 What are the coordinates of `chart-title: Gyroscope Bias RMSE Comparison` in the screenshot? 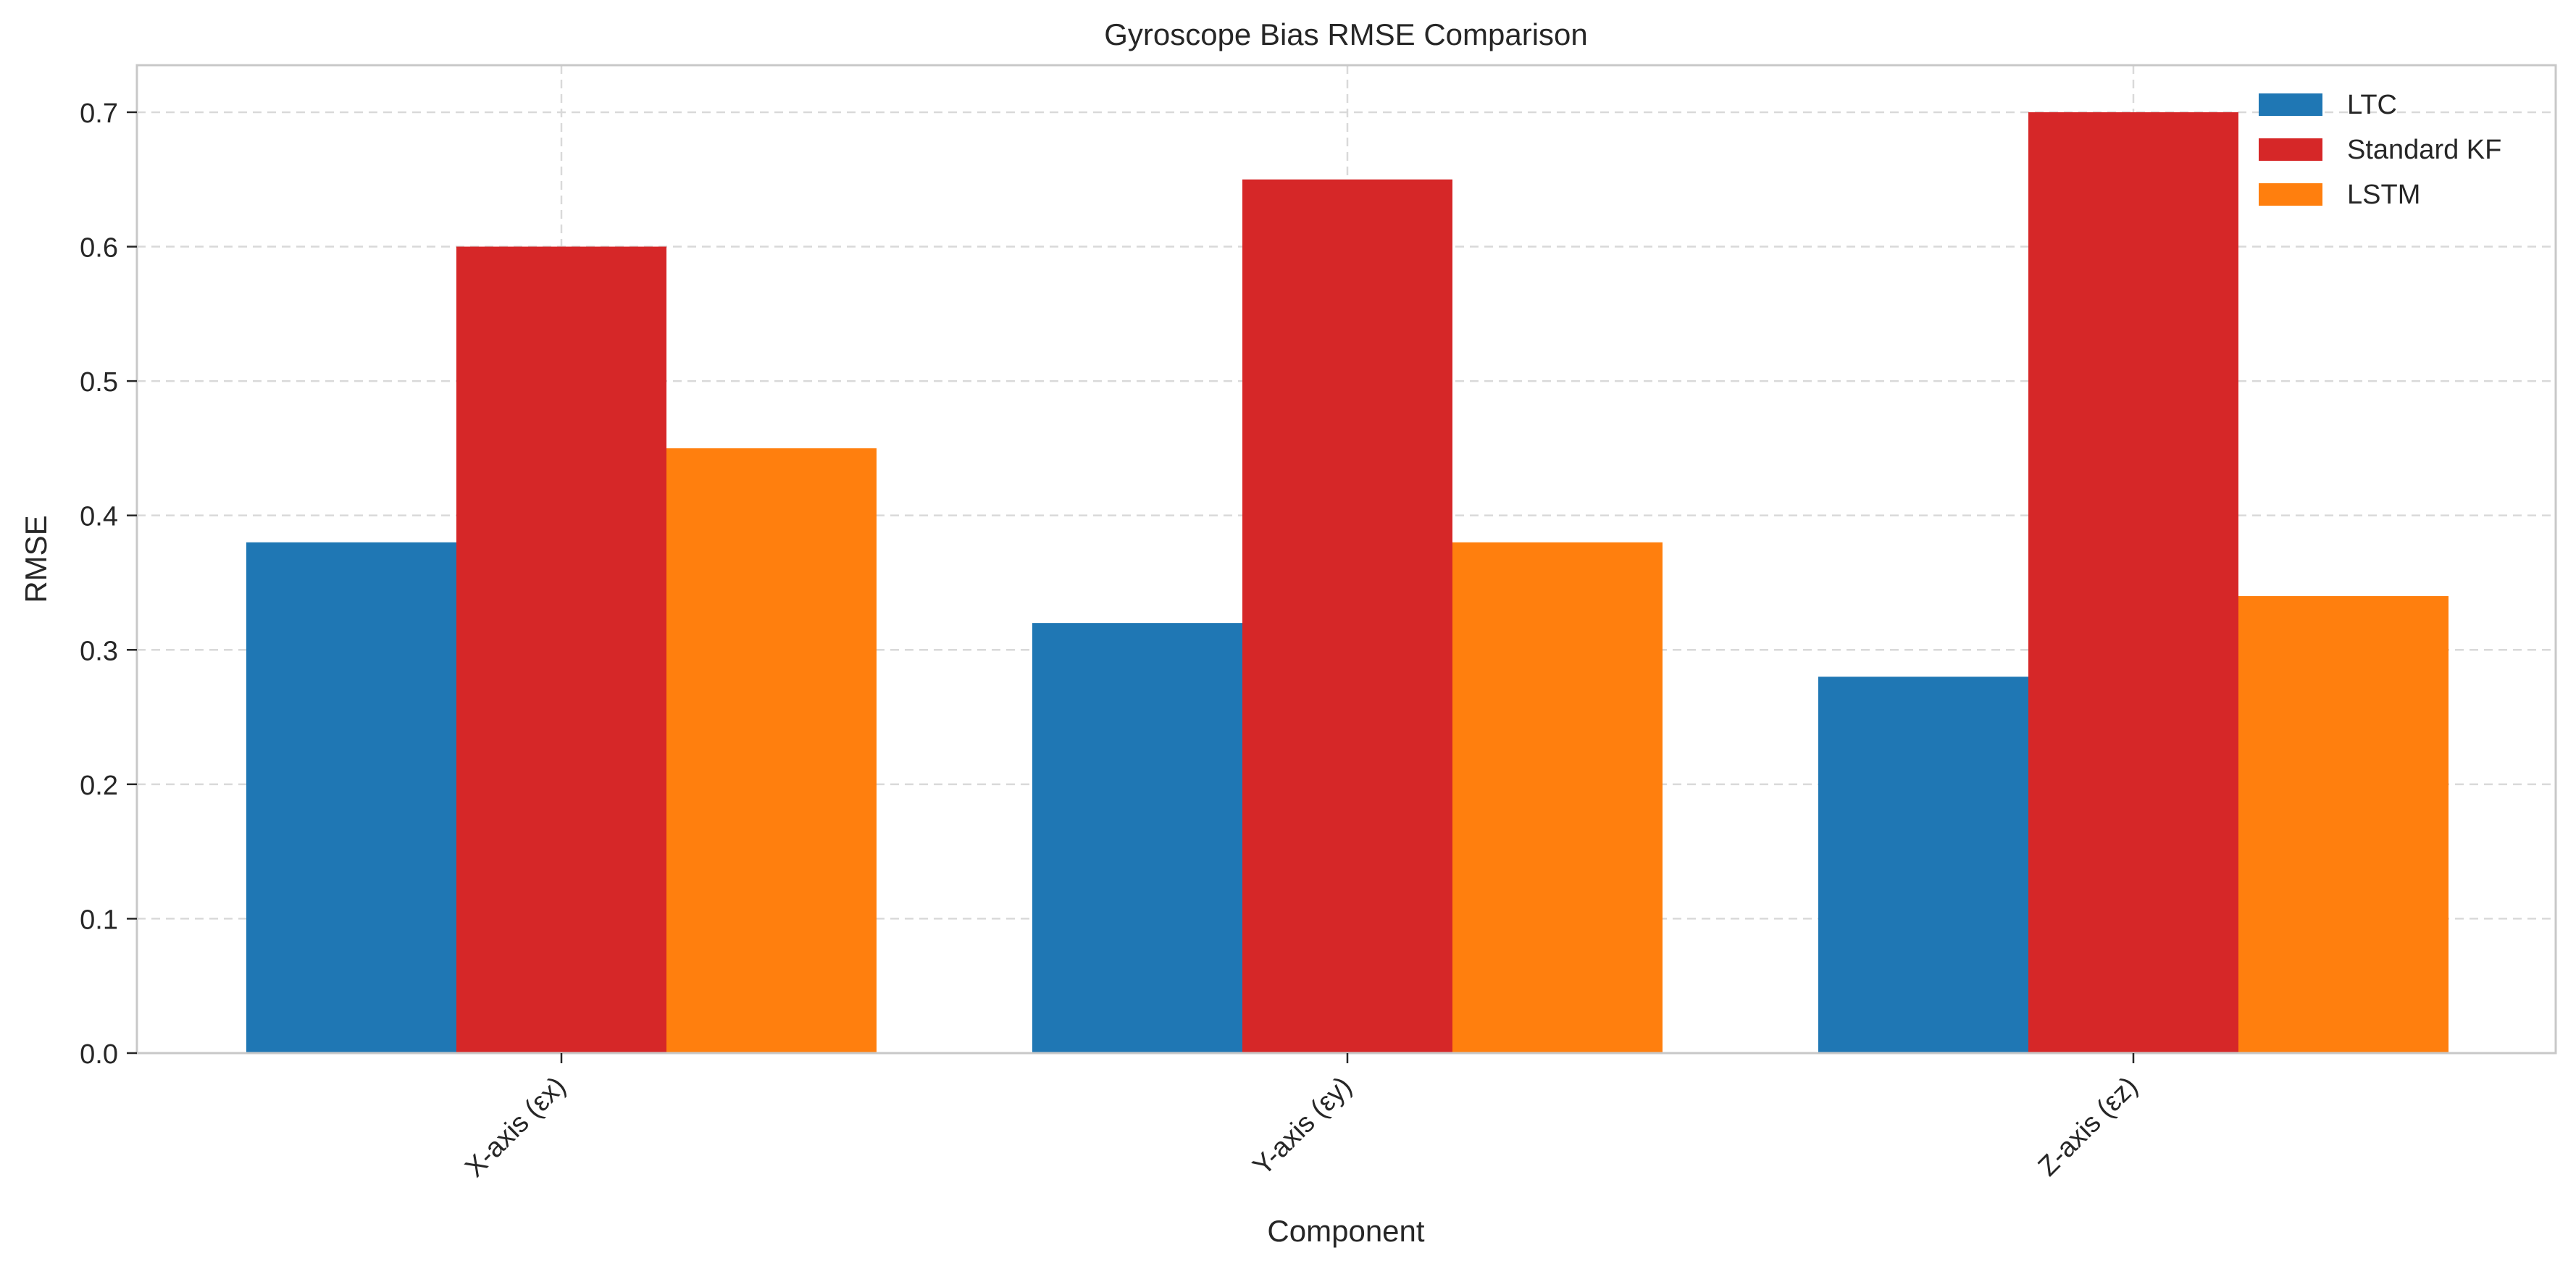 It's located at (1346, 34).